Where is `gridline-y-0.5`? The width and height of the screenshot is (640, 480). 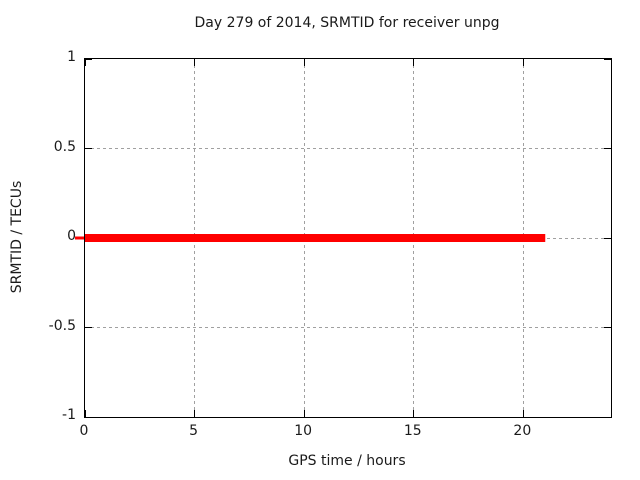 gridline-y-0.5 is located at coordinates (348, 148).